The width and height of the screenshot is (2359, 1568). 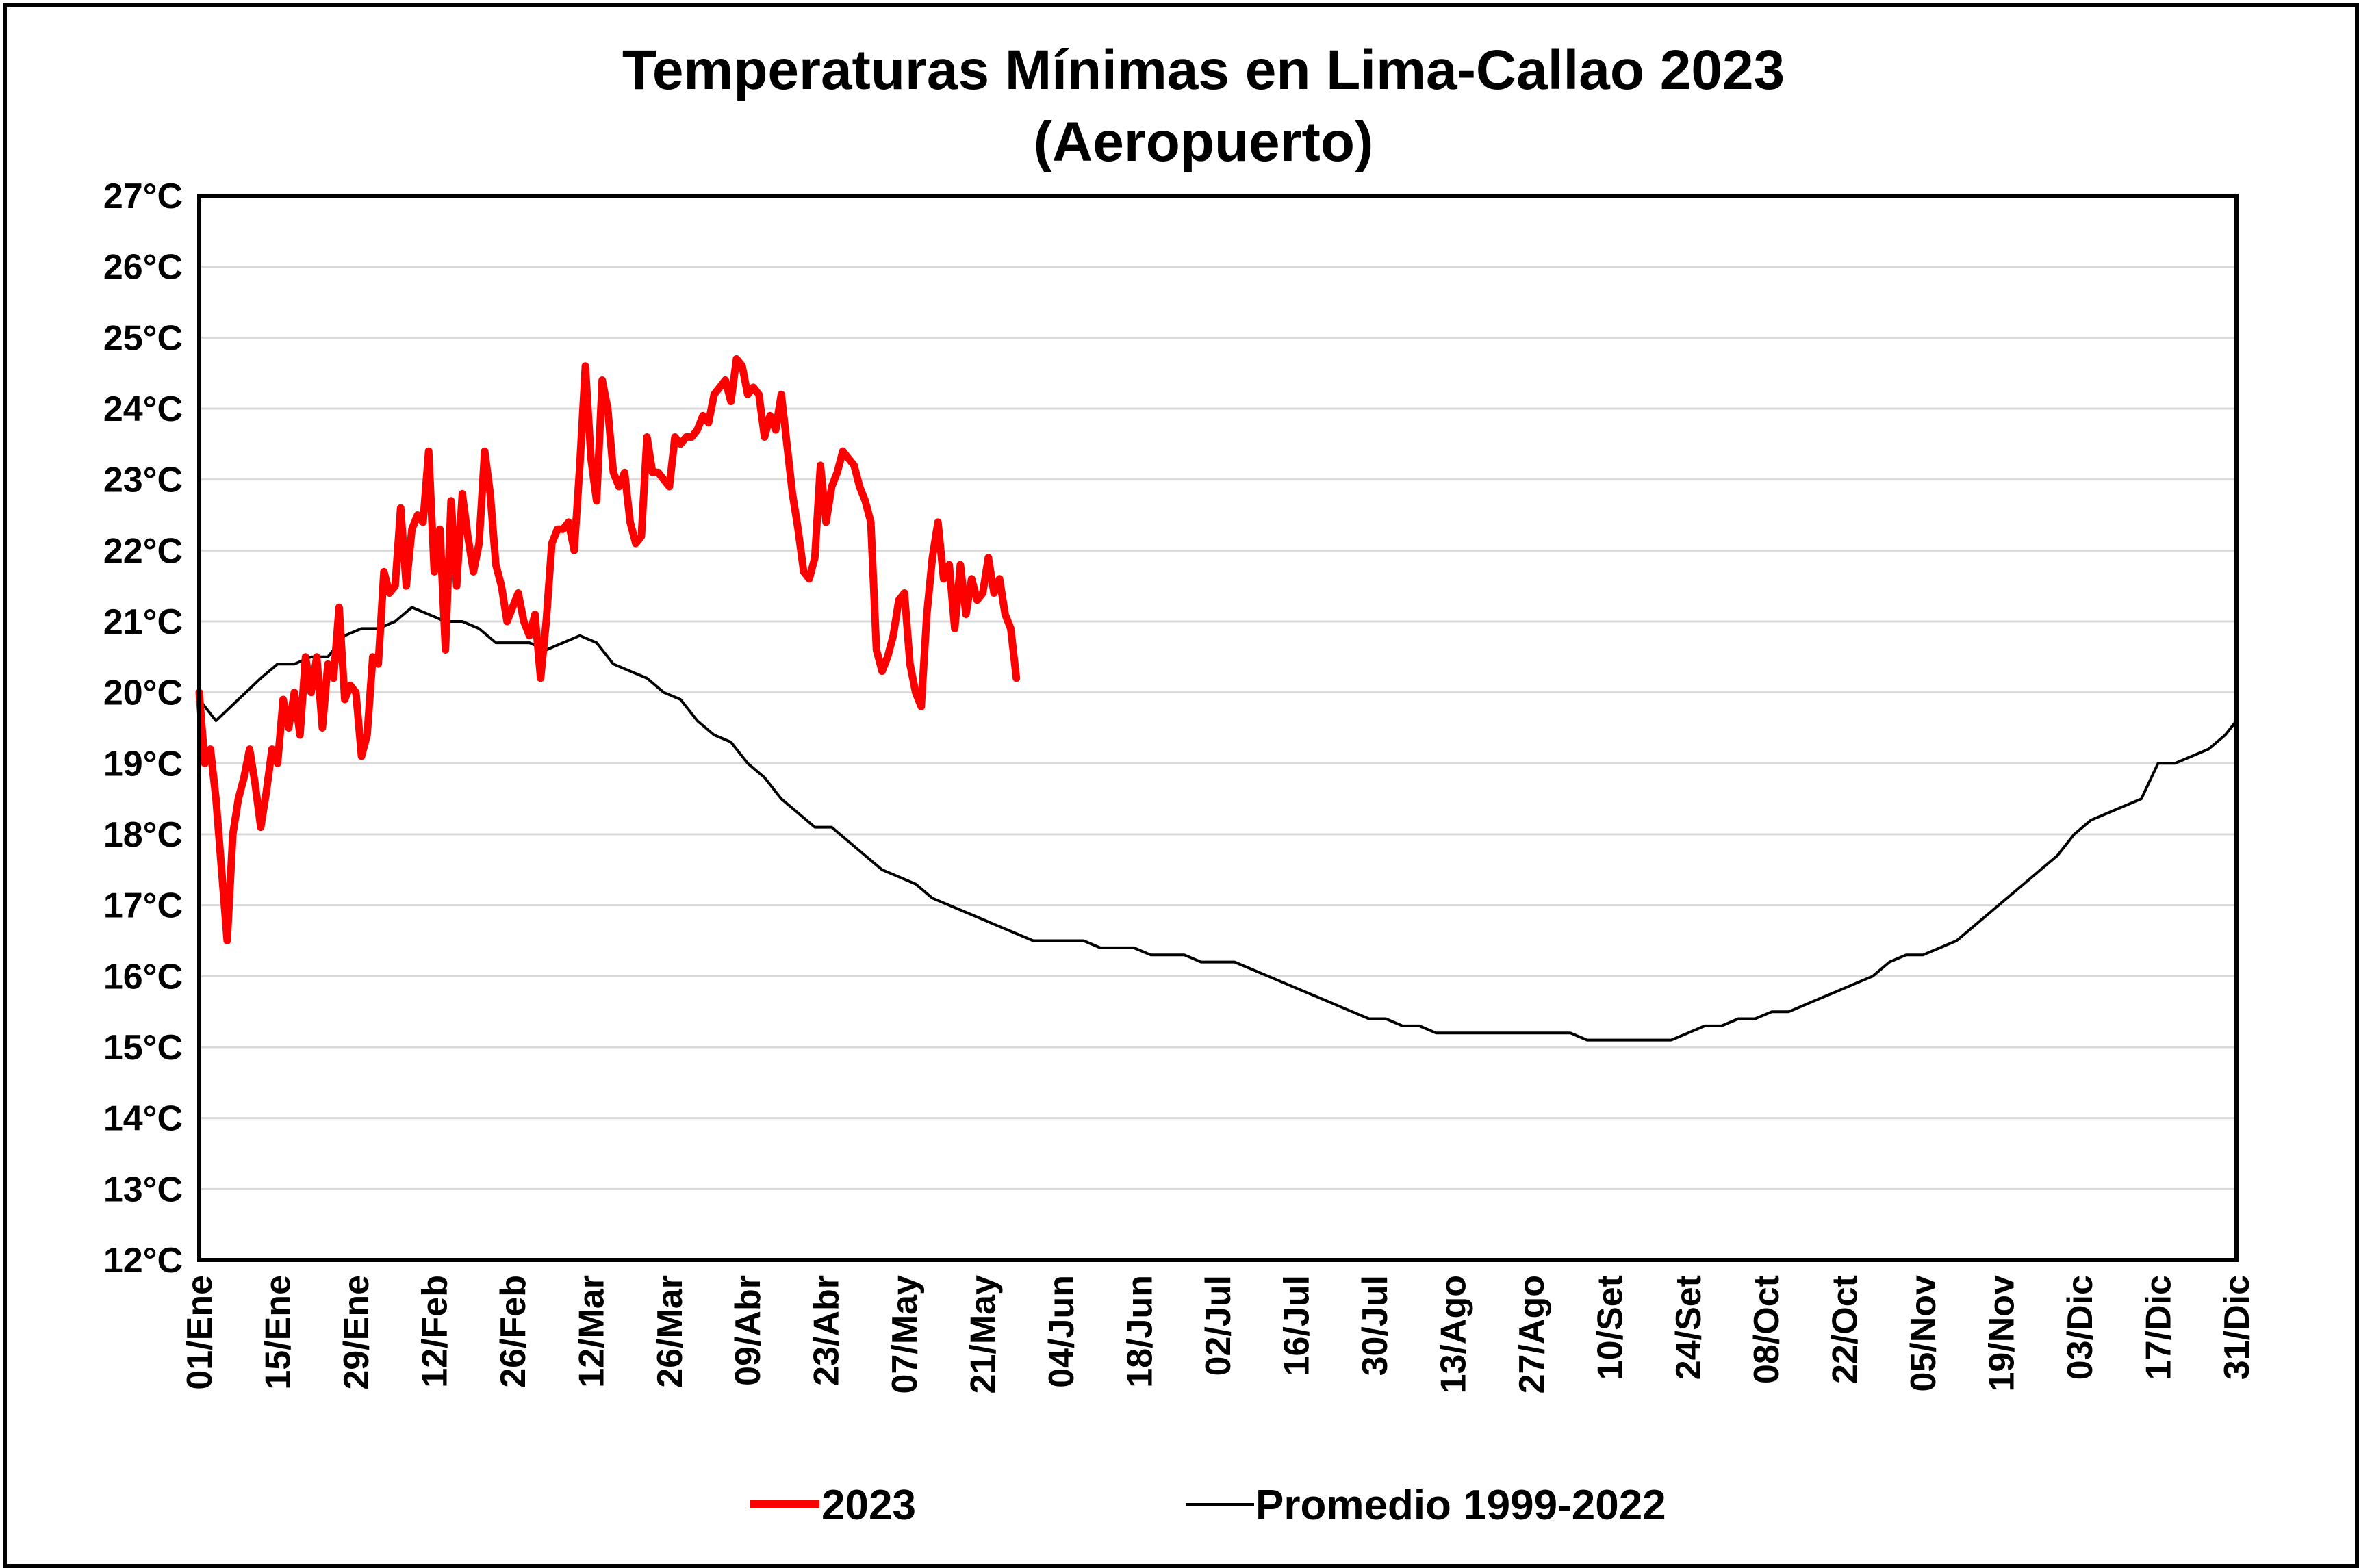 I want to click on x-tick-label: 24/Set, so click(x=1689, y=1327).